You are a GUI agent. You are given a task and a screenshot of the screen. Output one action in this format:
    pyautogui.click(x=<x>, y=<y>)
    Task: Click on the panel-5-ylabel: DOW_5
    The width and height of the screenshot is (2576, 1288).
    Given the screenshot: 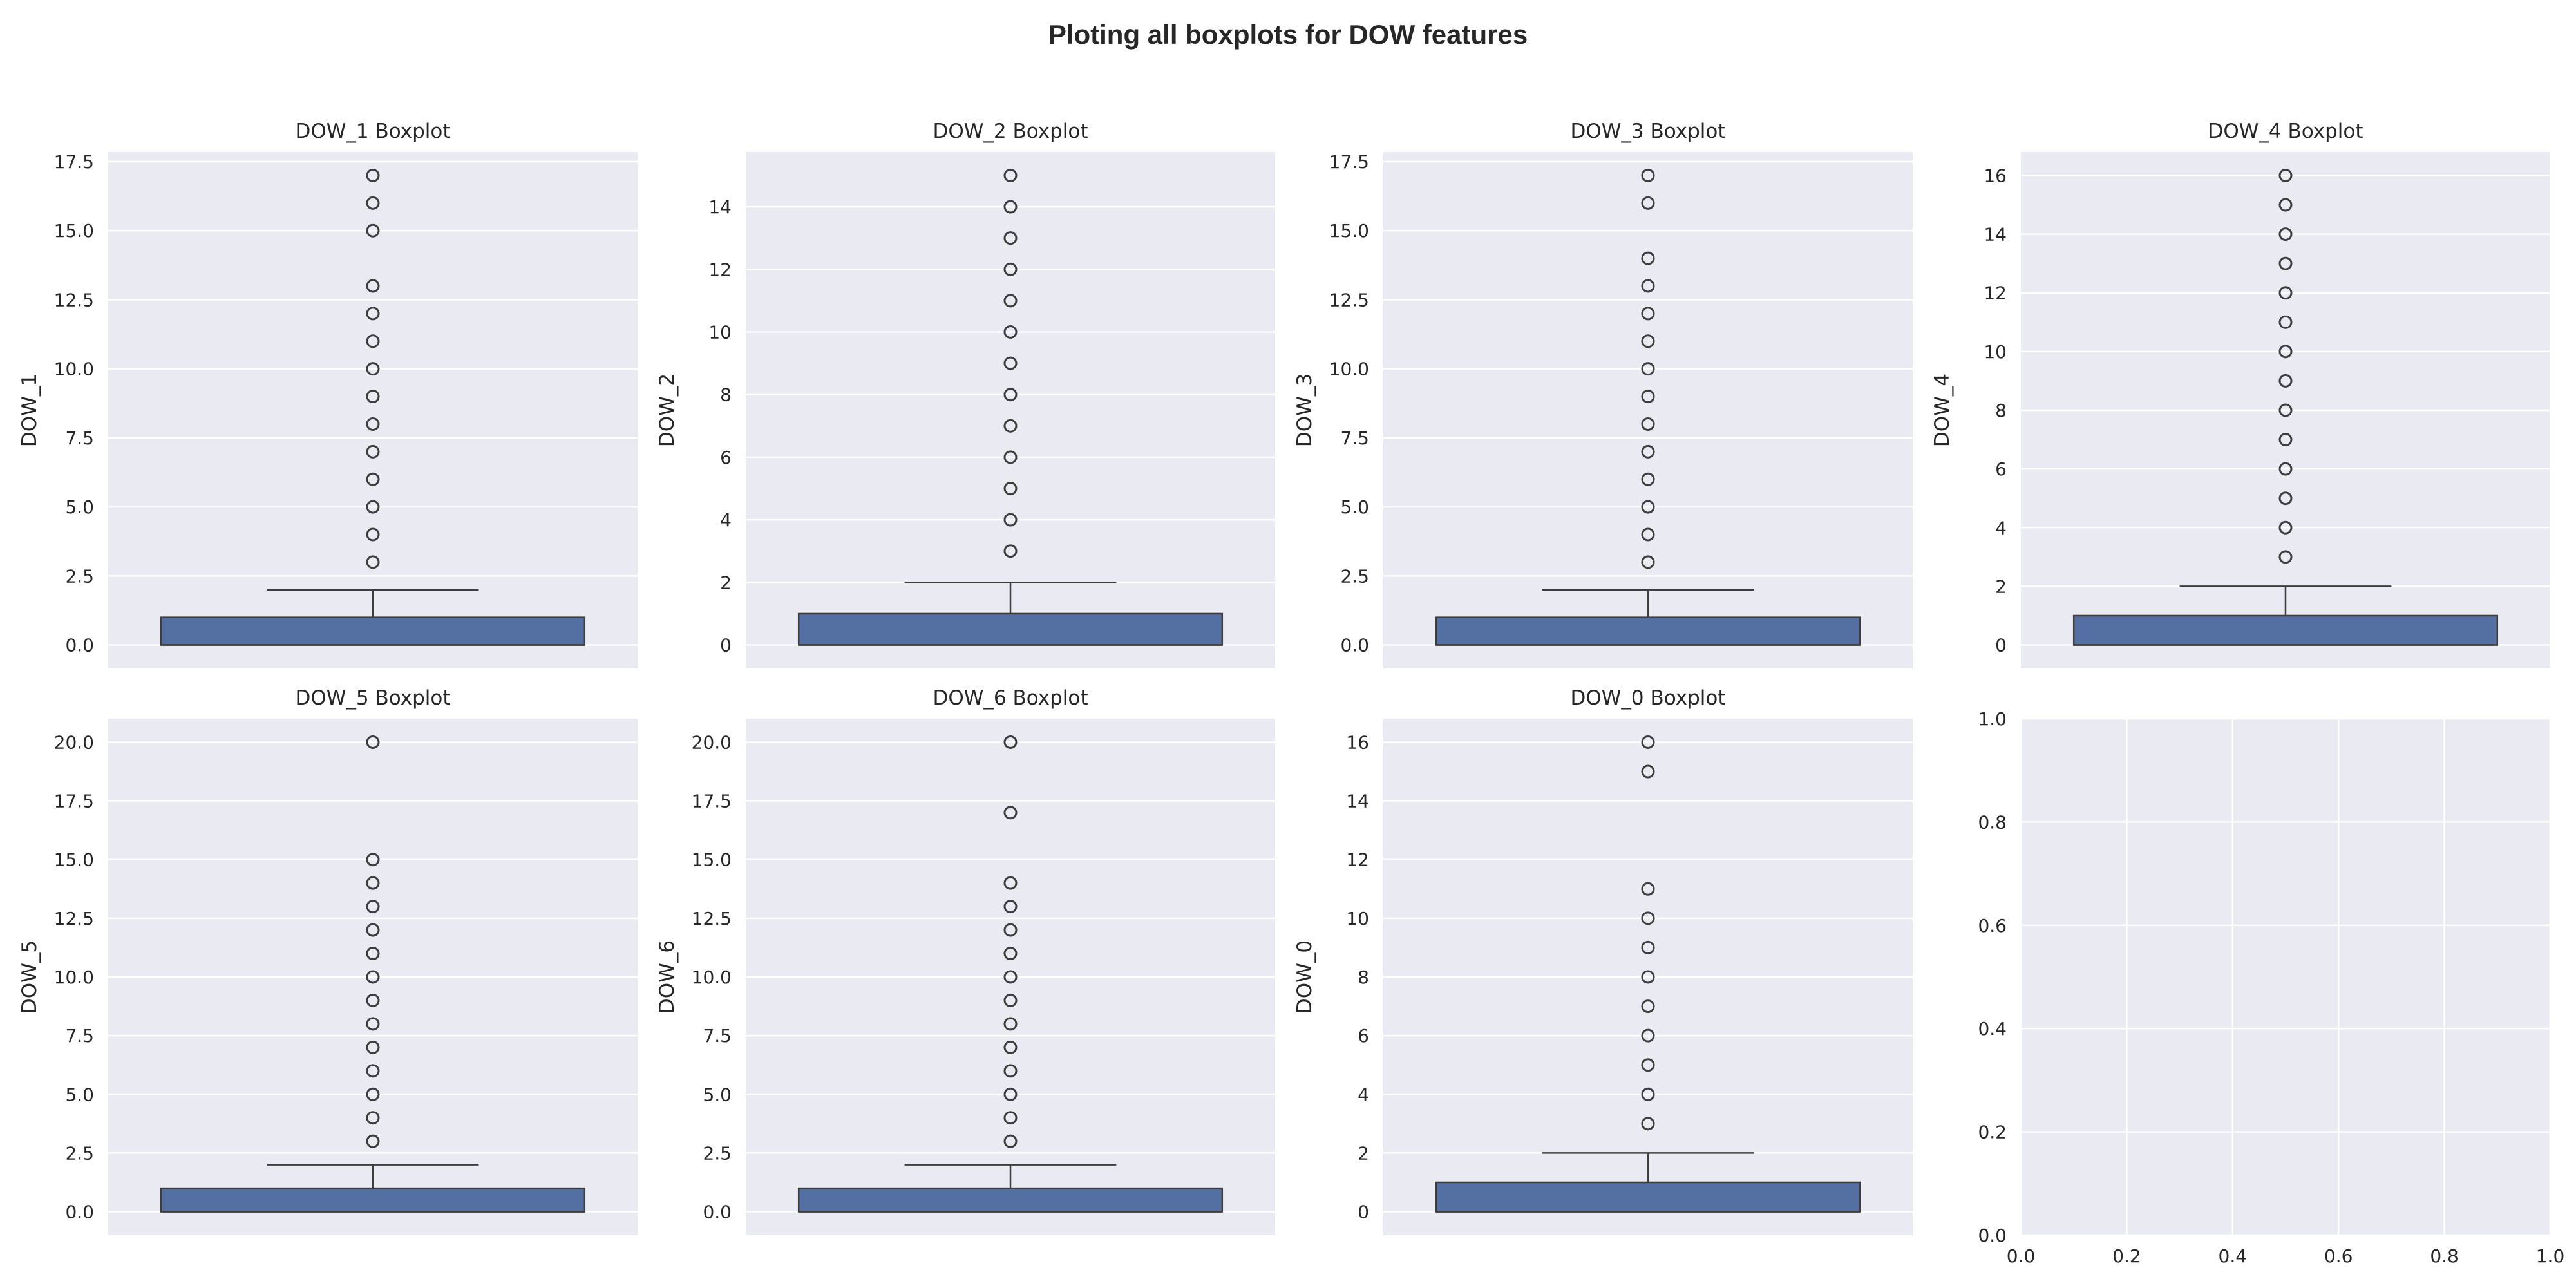 What is the action you would take?
    pyautogui.click(x=30, y=977)
    